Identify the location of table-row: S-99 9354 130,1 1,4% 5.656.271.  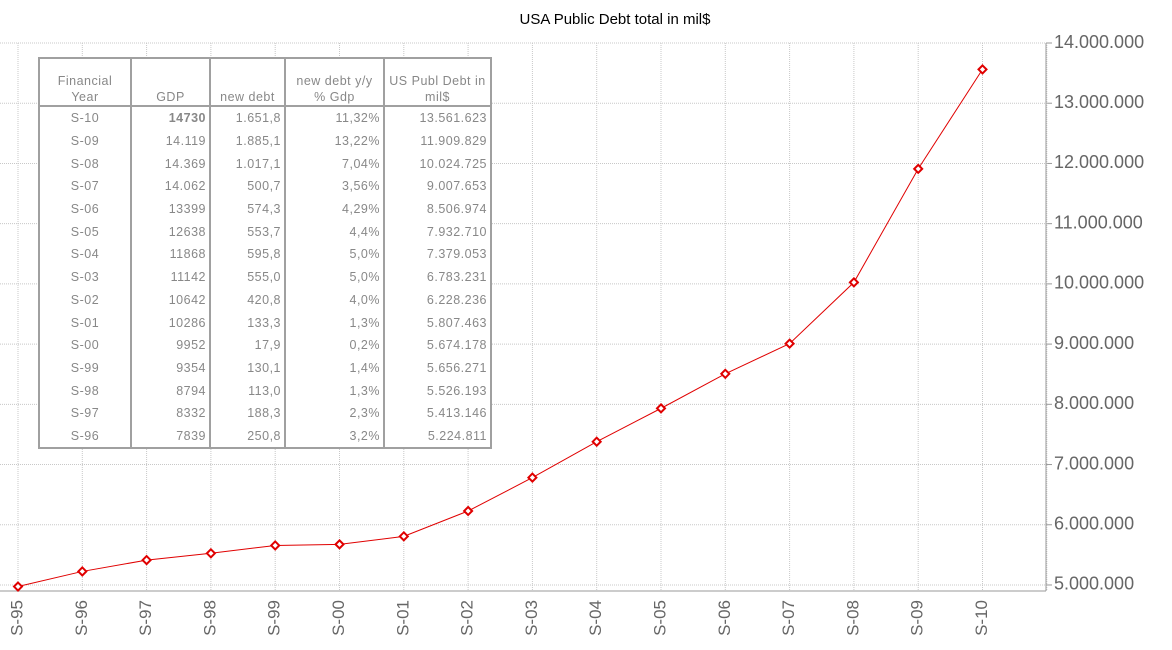
(264, 368).